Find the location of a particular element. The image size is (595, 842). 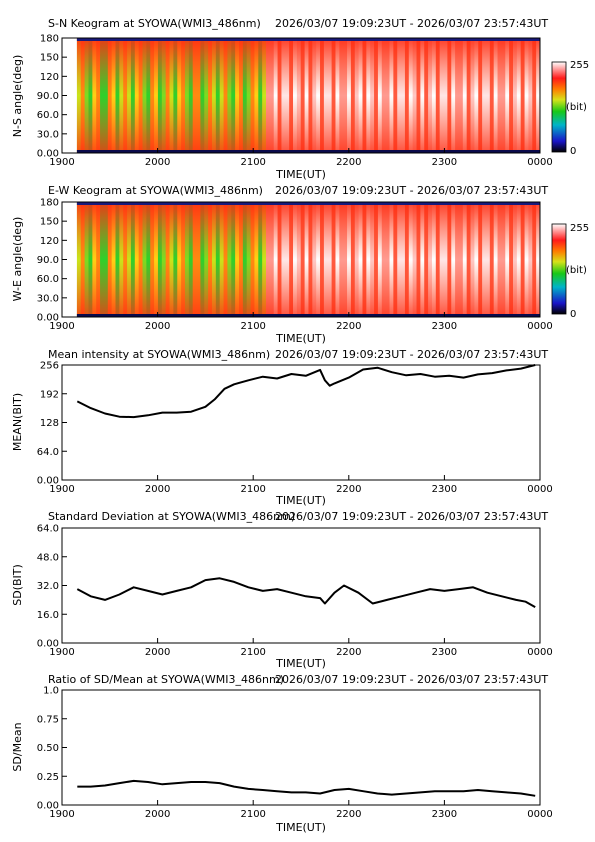

ew-keogram-xtick-label: 0000 is located at coordinates (539, 326).